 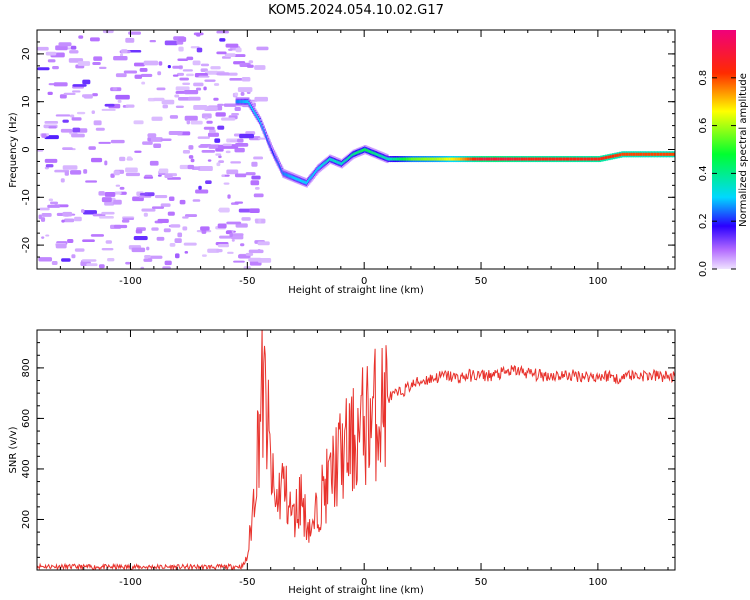 What do you see at coordinates (597, 582) in the screenshot?
I see `snr-xtick-label: 100` at bounding box center [597, 582].